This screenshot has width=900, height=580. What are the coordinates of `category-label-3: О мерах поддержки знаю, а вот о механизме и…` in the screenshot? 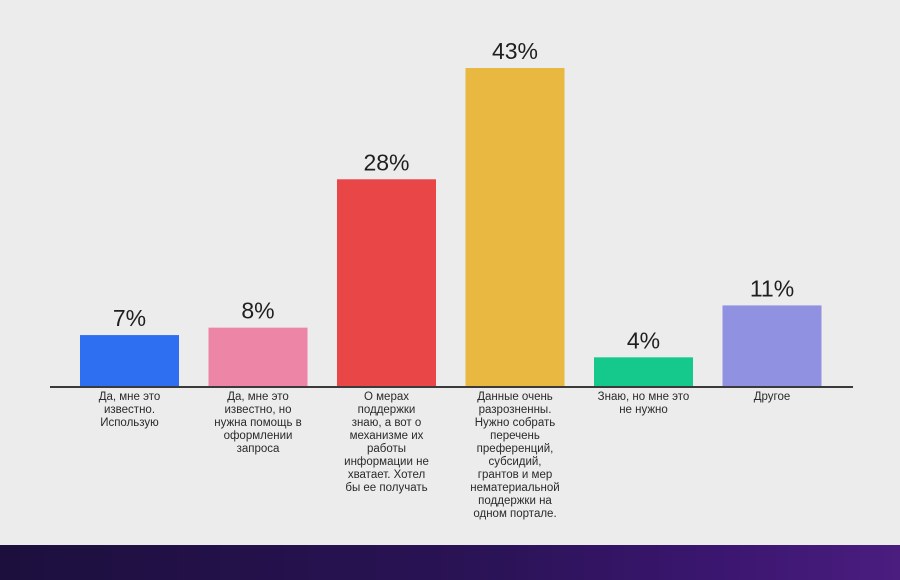 It's located at (386, 442).